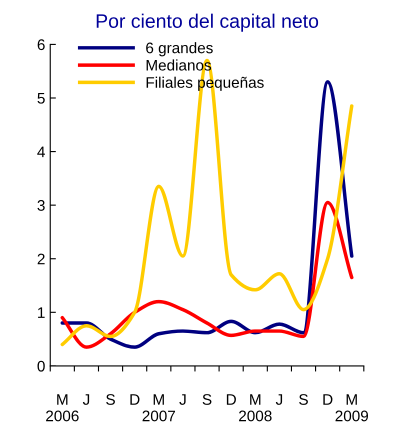  What do you see at coordinates (41, 44) in the screenshot?
I see `y-tick-label: 6` at bounding box center [41, 44].